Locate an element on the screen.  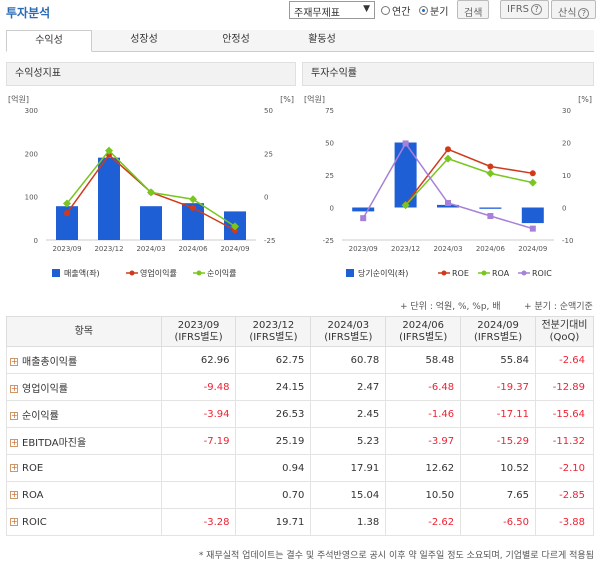
radio-annual: 연간 is located at coordinates (395, 10).